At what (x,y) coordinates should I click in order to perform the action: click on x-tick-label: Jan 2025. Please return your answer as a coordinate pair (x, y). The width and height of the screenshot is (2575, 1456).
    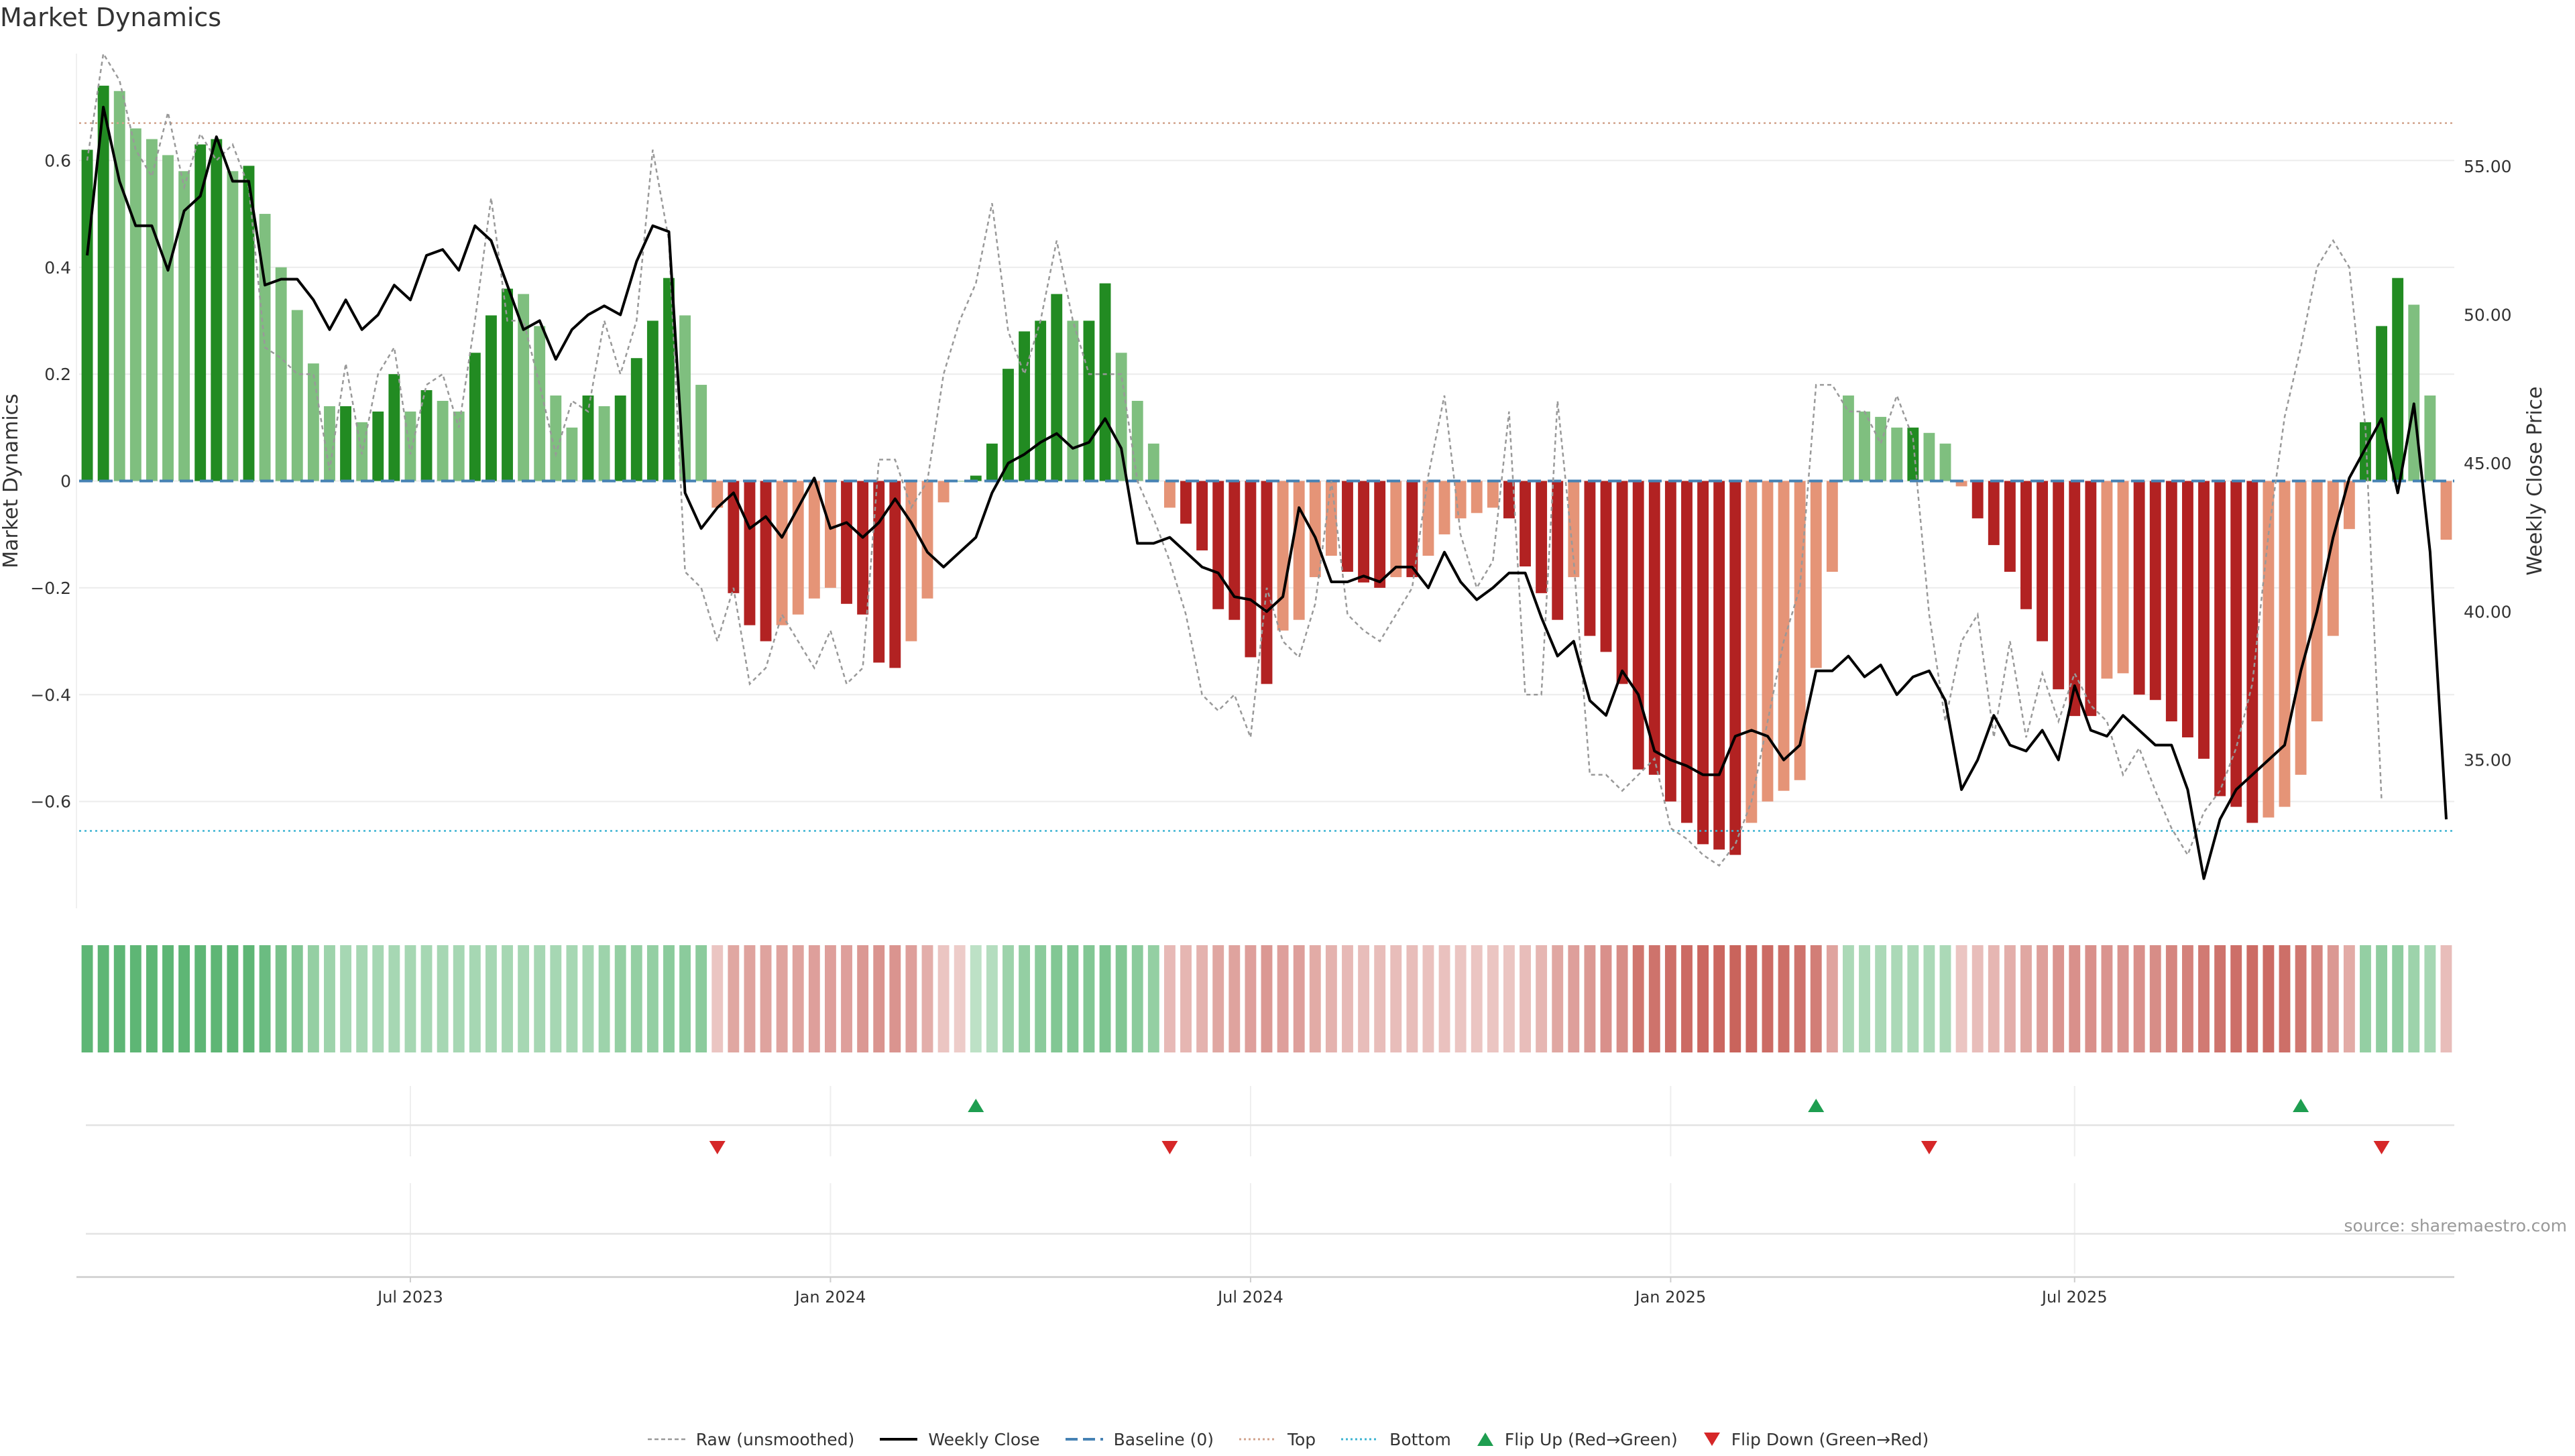
    Looking at the image, I should click on (1670, 1297).